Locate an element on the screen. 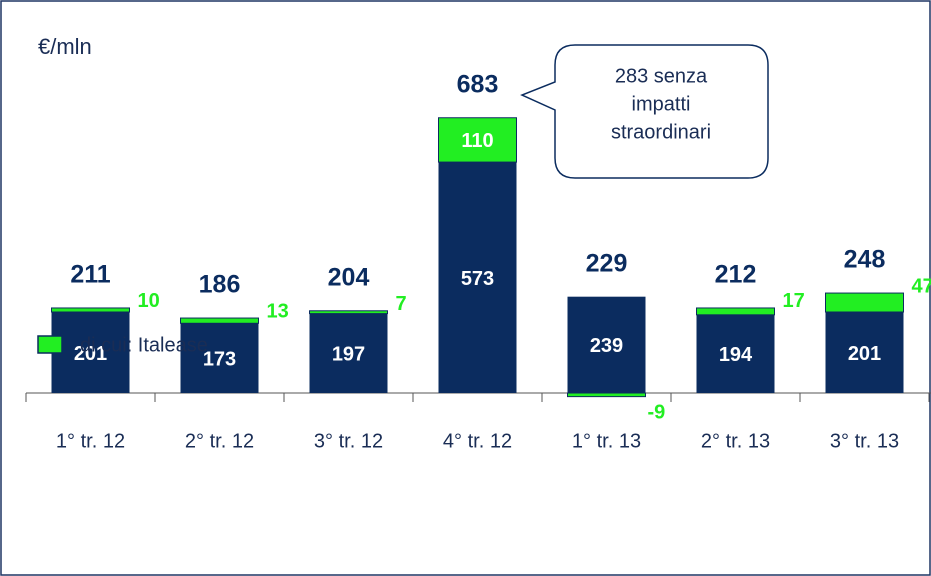  segment-label: 47 is located at coordinates (921, 286).